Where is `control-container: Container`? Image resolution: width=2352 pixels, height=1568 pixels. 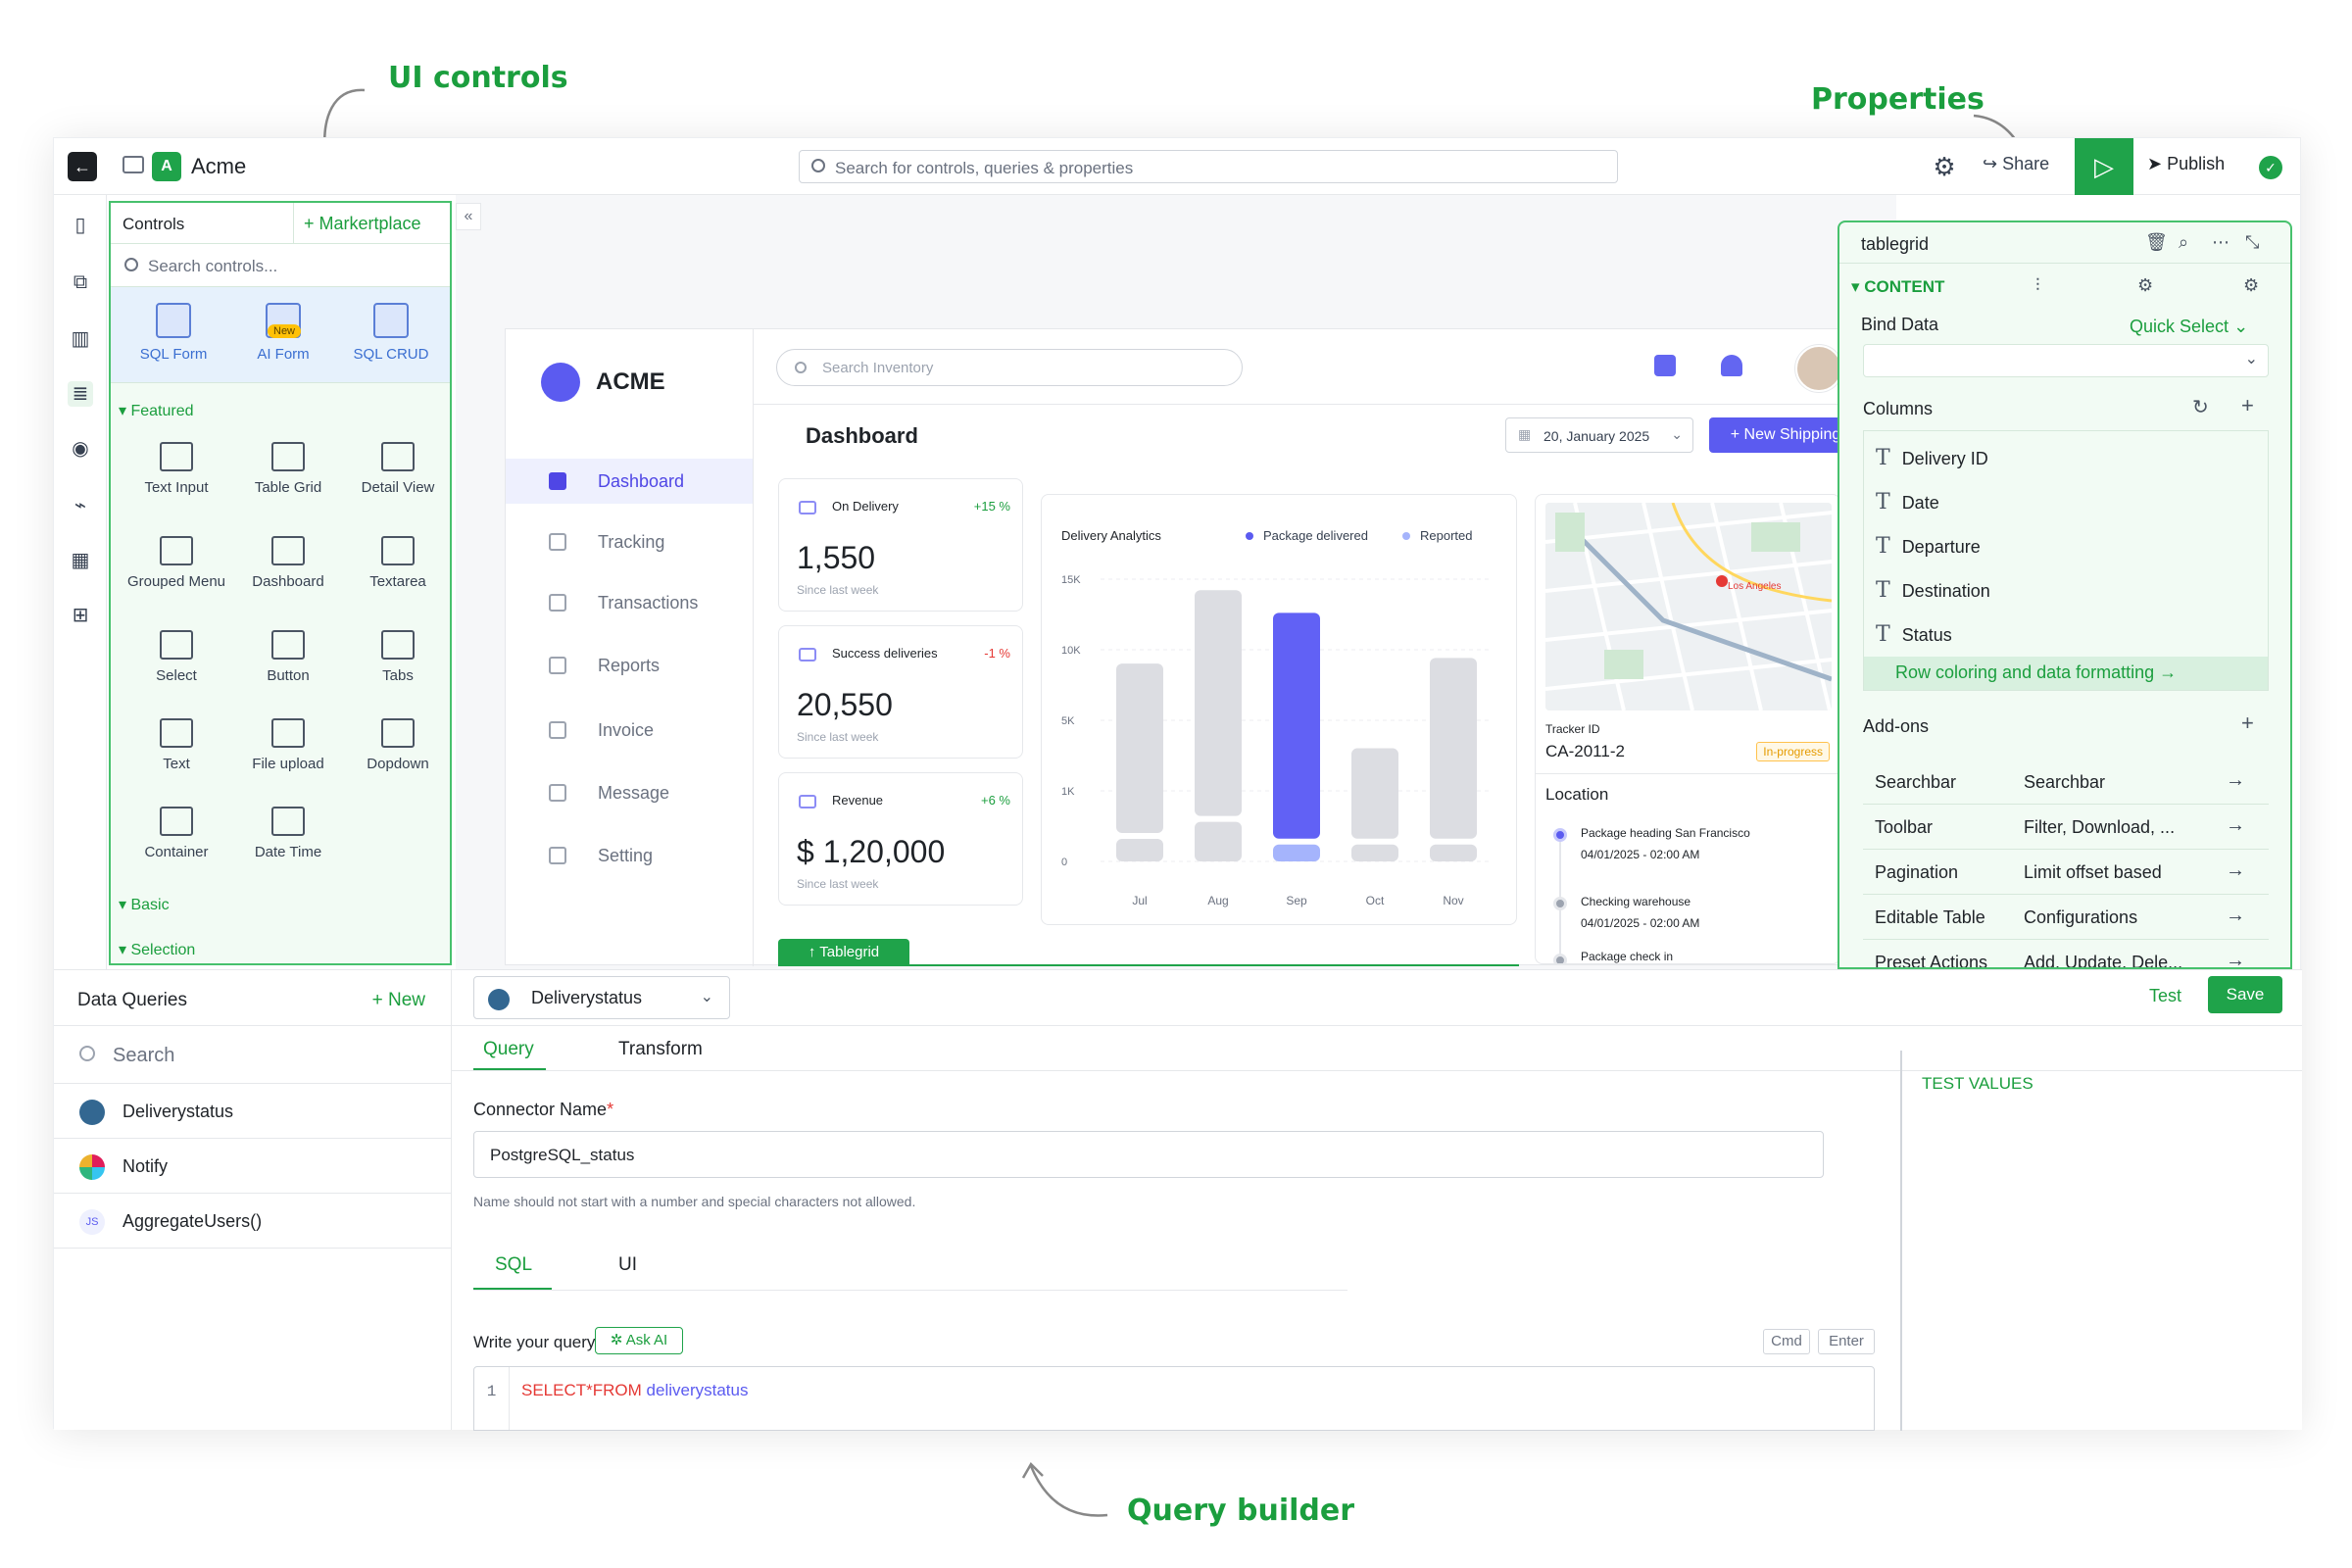 control-container: Container is located at coordinates (176, 834).